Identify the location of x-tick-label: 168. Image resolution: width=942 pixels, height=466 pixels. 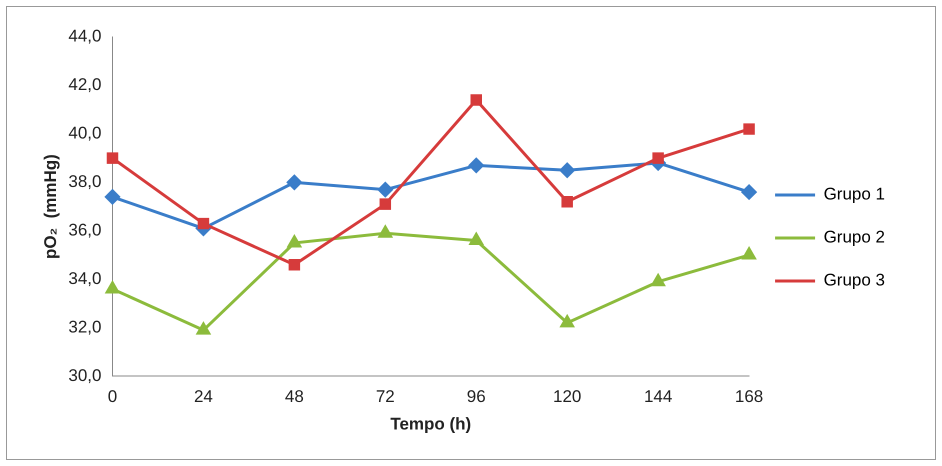
(749, 396).